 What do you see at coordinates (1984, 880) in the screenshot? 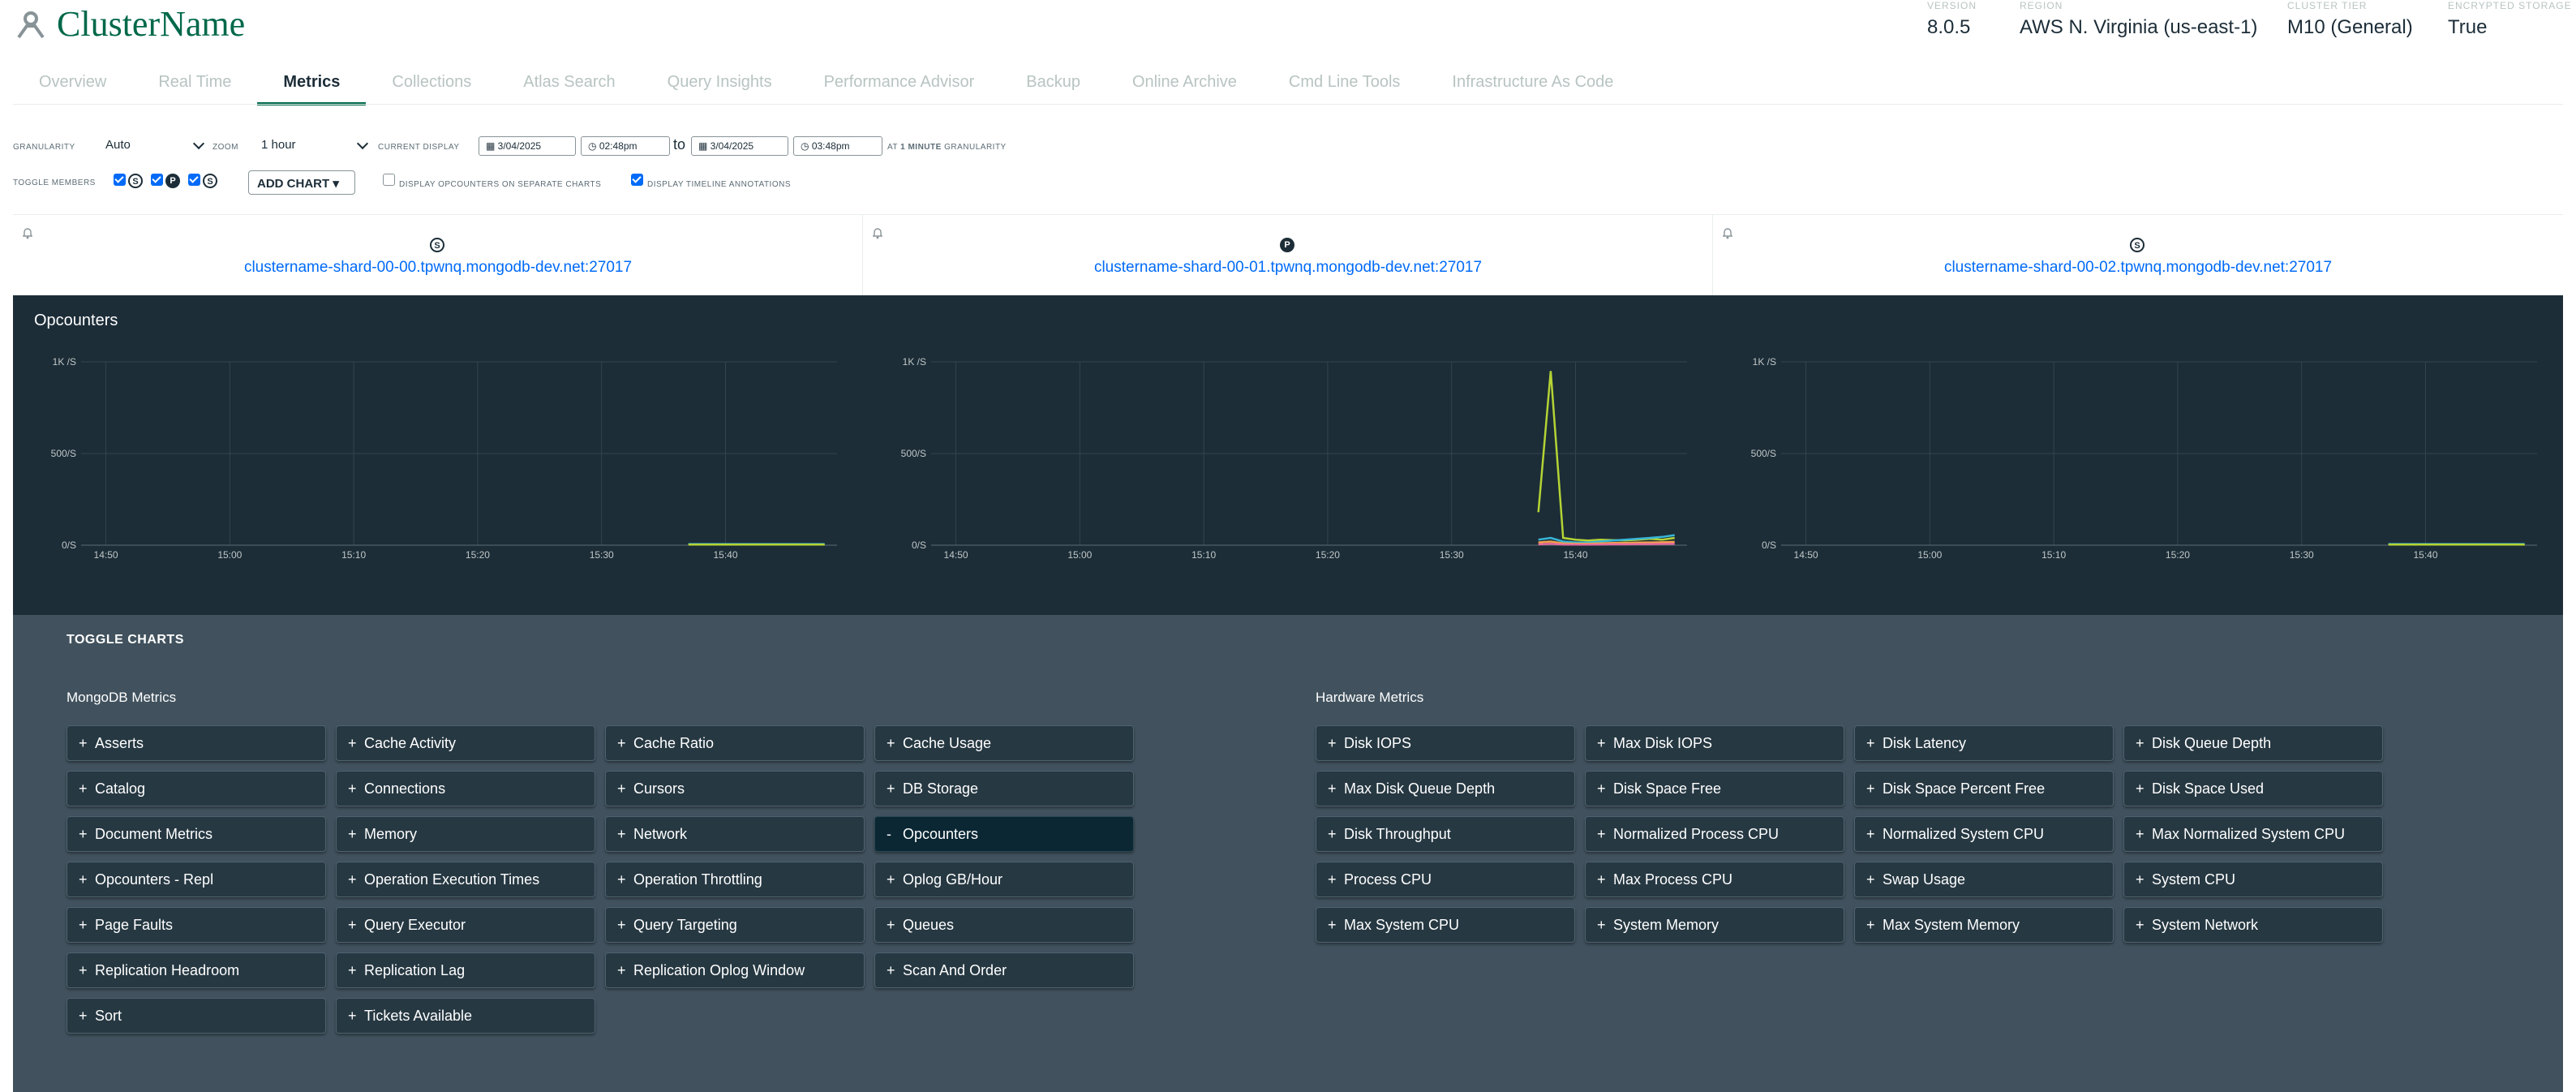
I see `toggle-chart-button: + Swap Usage` at bounding box center [1984, 880].